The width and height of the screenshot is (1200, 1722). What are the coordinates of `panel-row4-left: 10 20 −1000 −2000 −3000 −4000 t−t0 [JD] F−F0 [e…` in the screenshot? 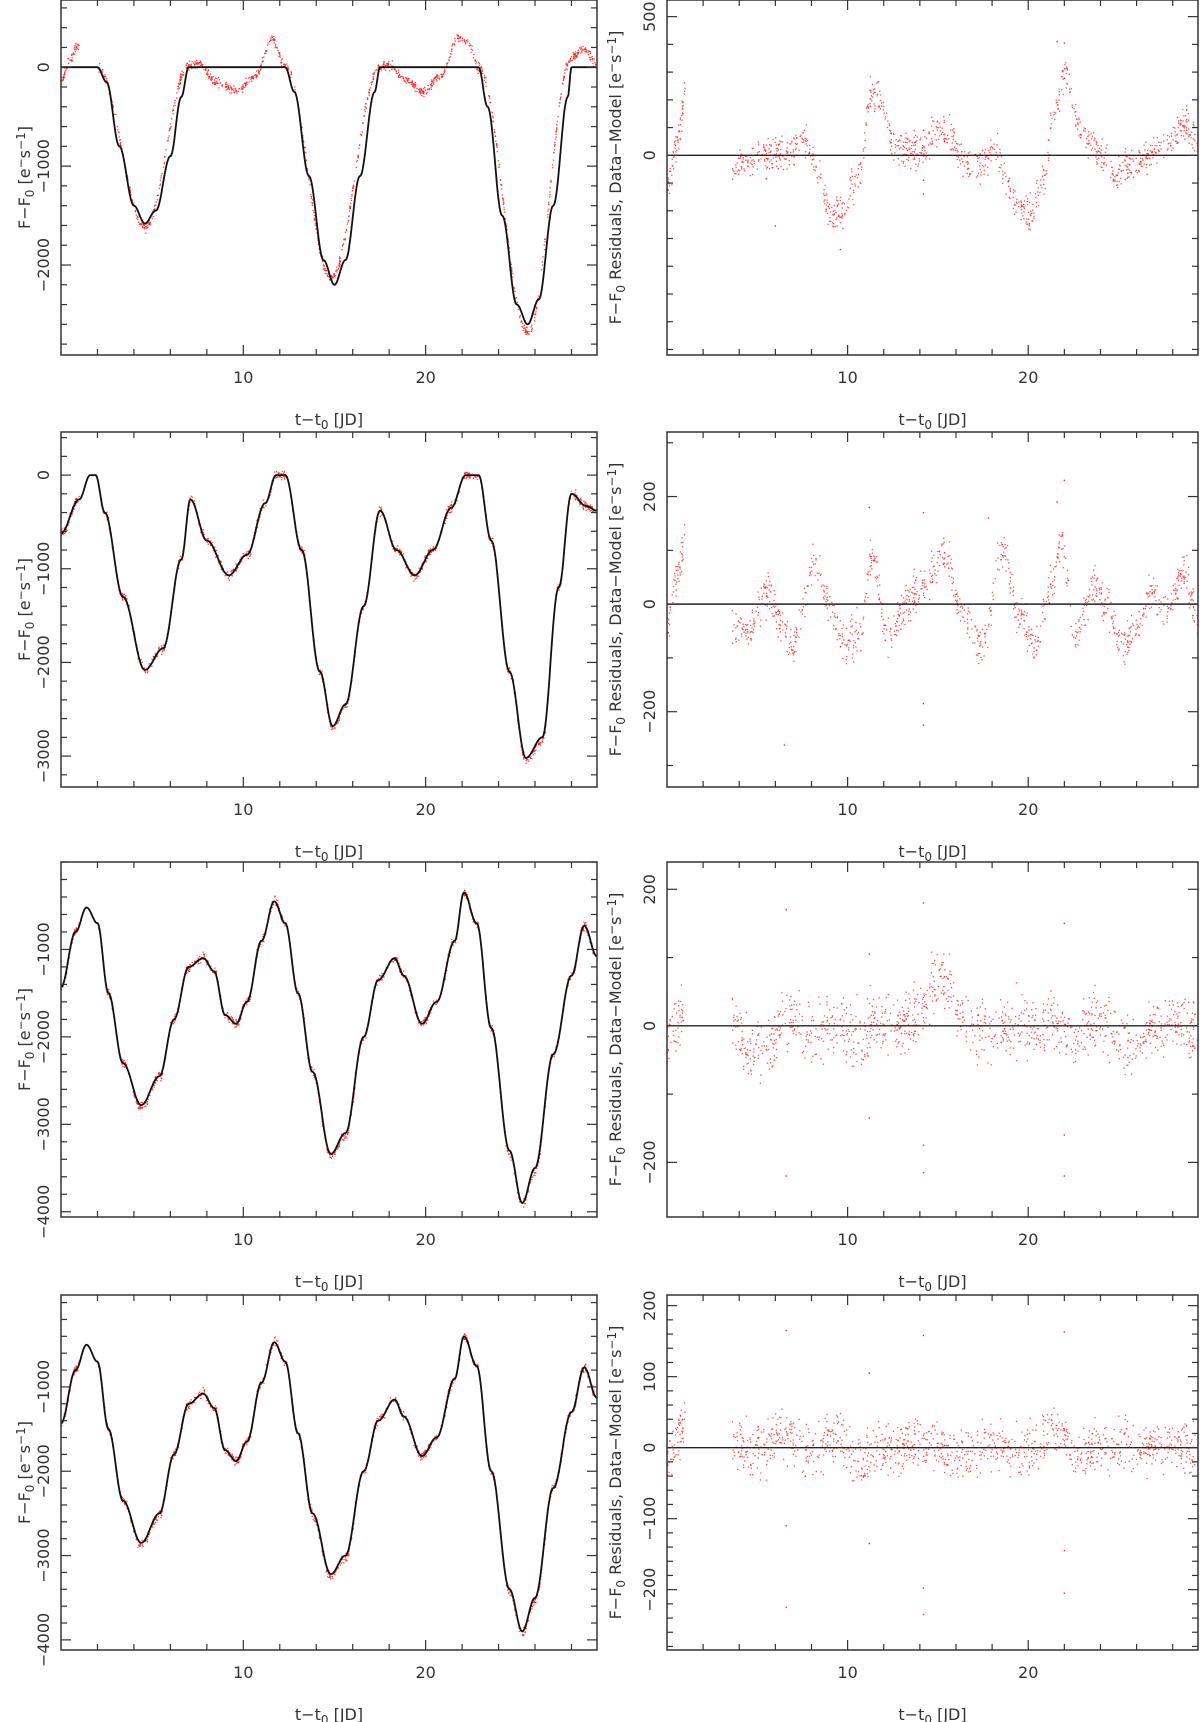 It's located at (306, 1508).